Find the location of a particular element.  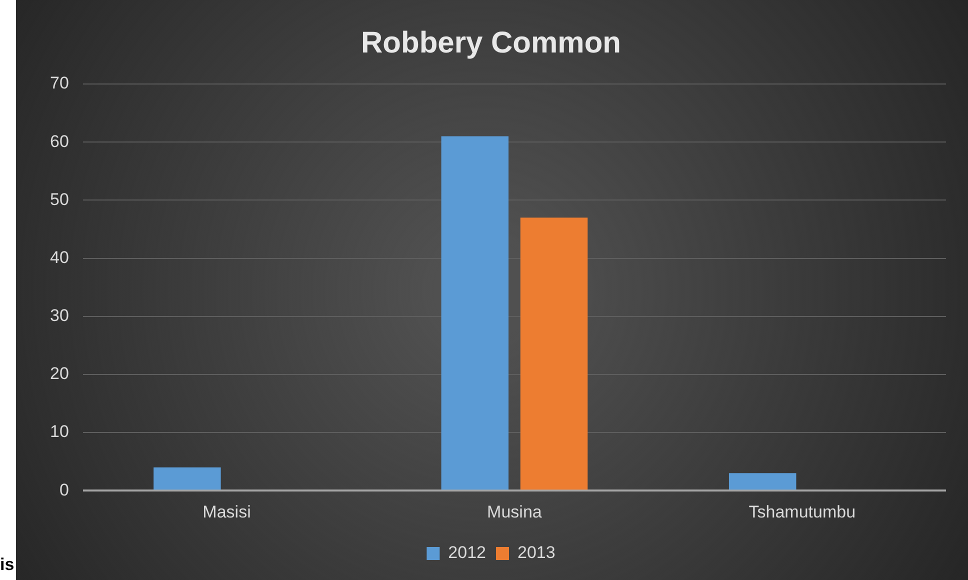

x-tick-label: Tshamutumbu is located at coordinates (802, 512).